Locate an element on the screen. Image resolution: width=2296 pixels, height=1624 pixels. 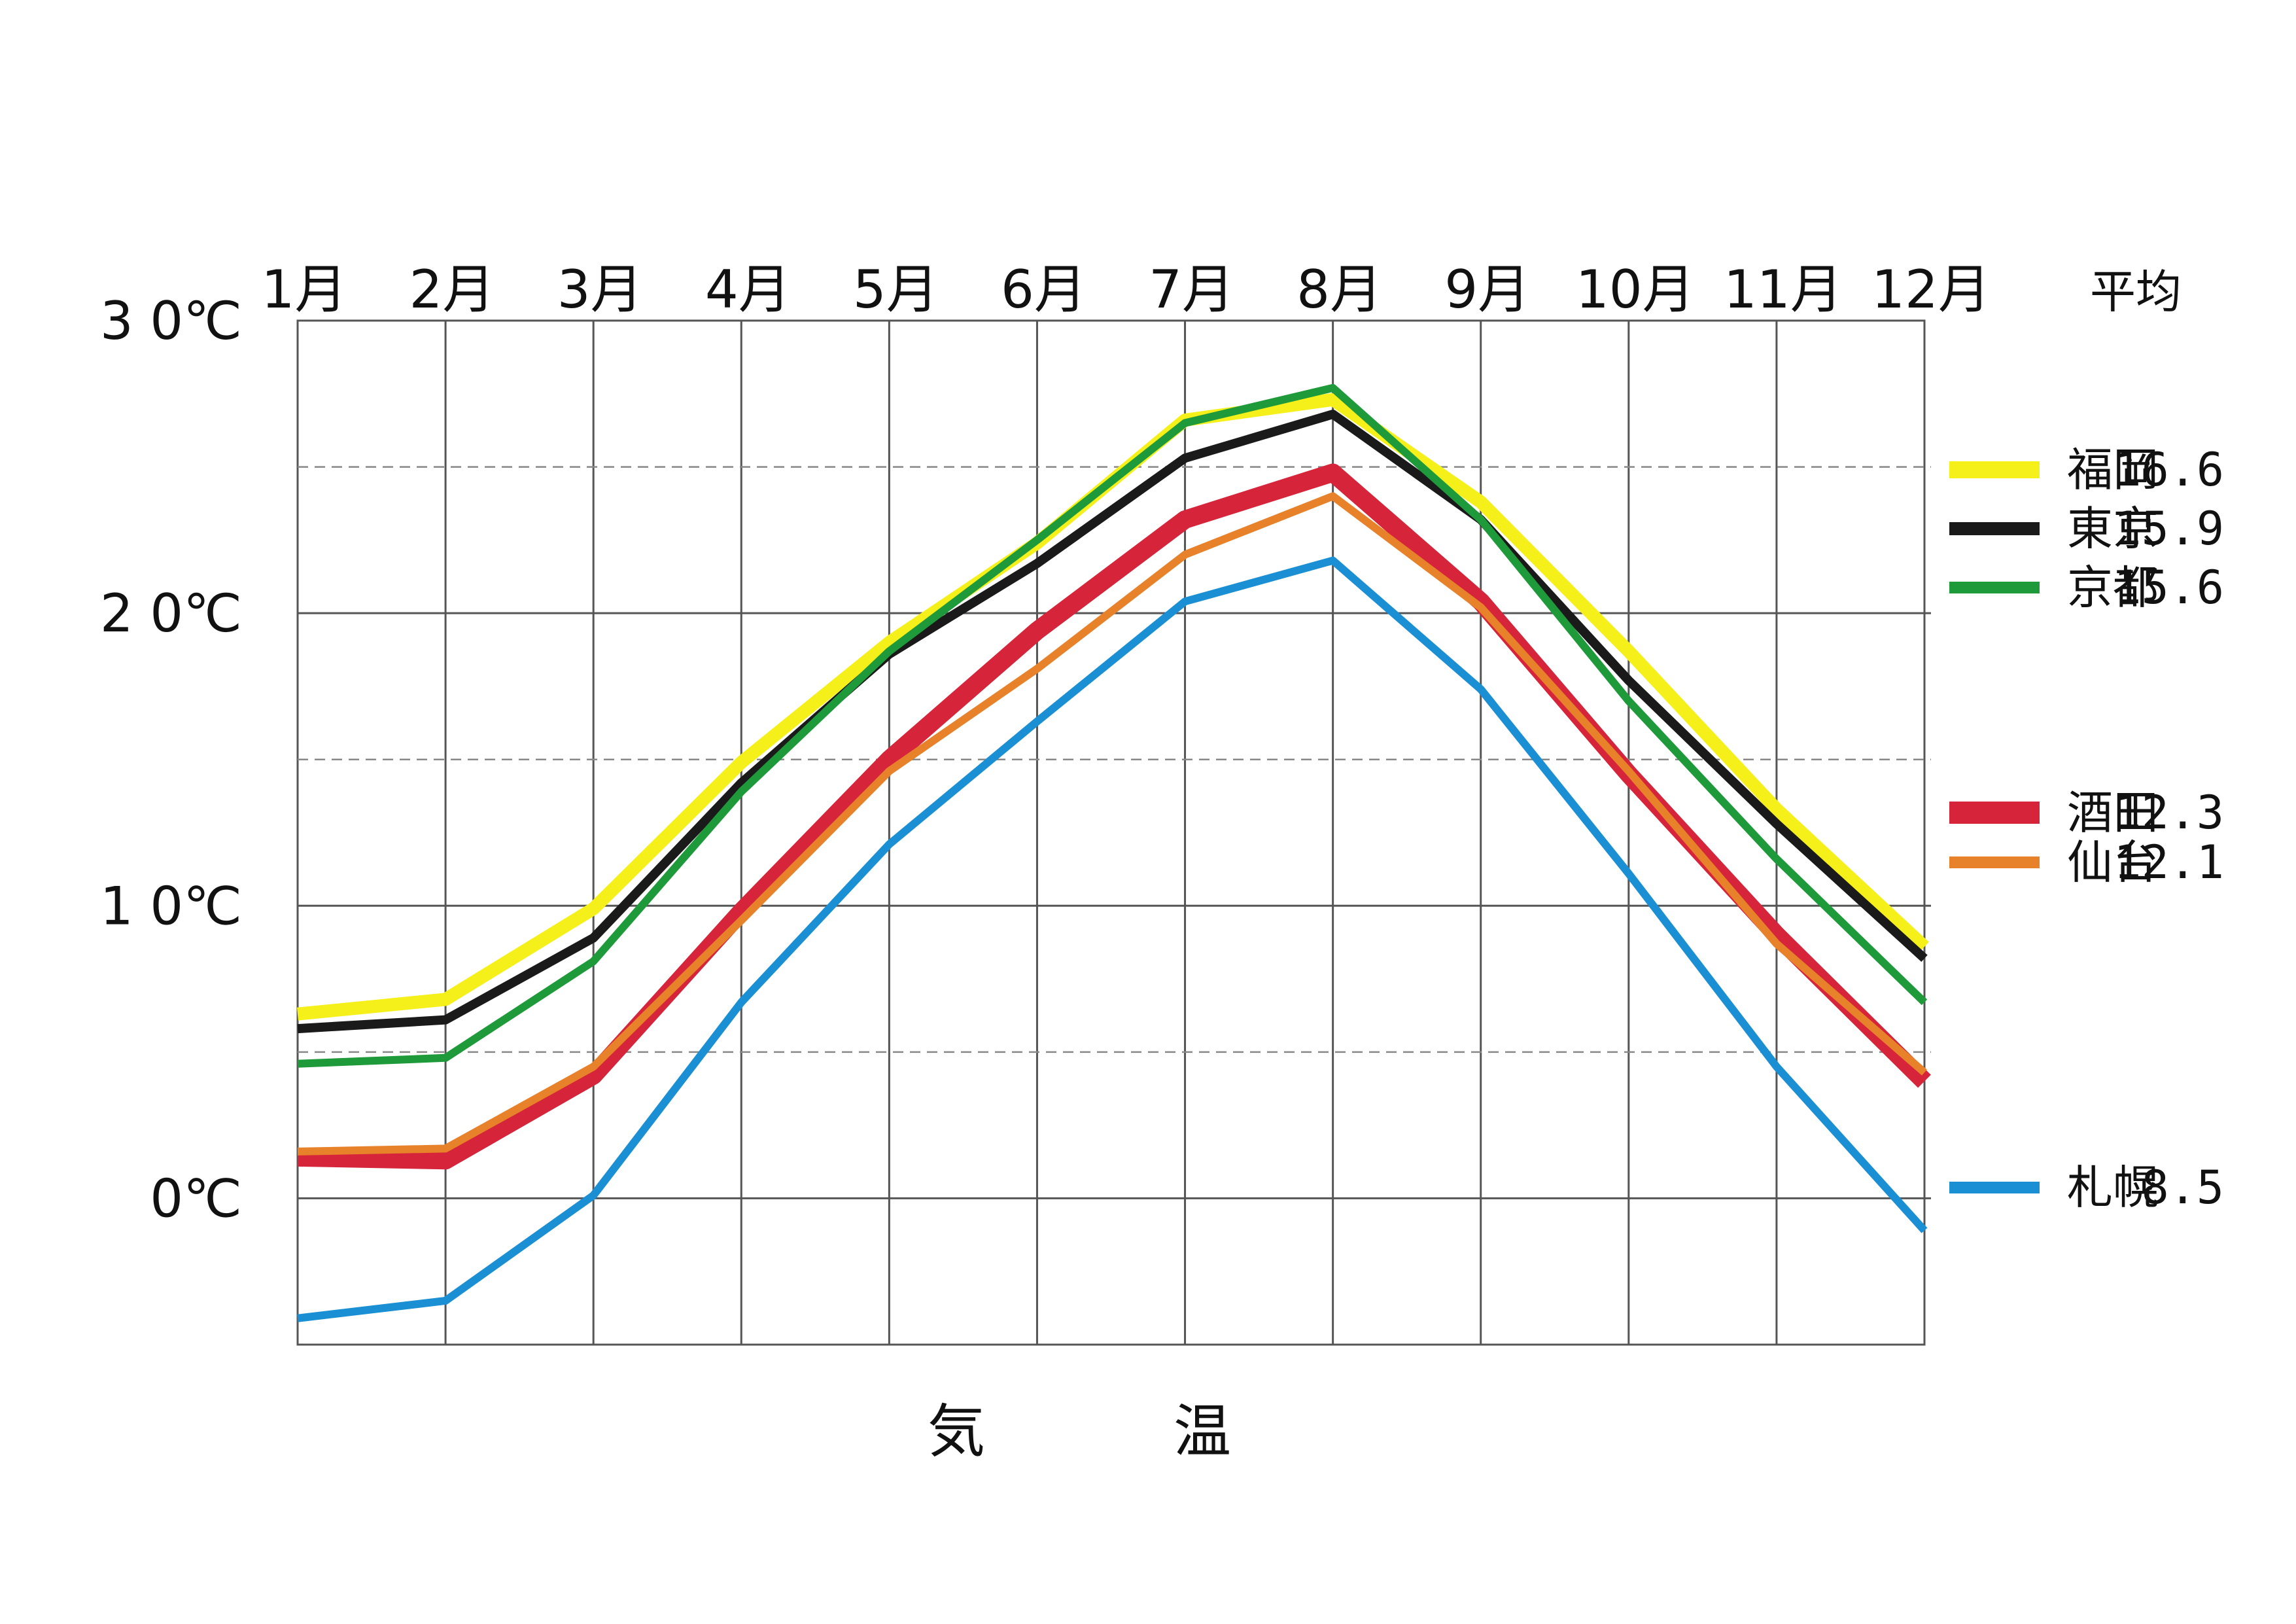
legend-average: 15.9 is located at coordinates (2168, 529).